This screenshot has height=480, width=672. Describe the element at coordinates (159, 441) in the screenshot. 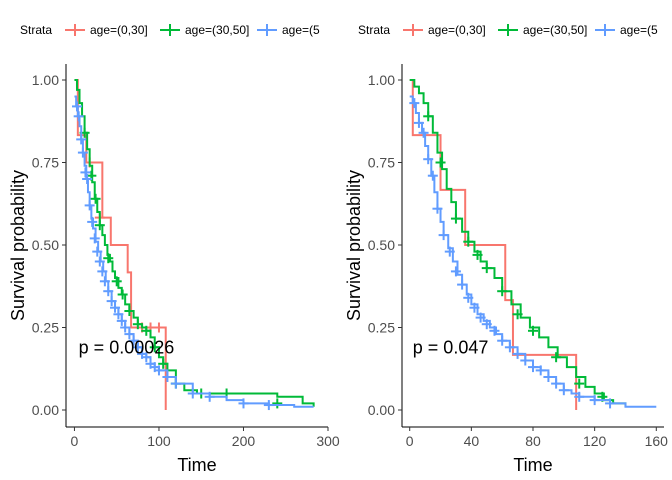

I see `x-tick-label: 100` at that location.